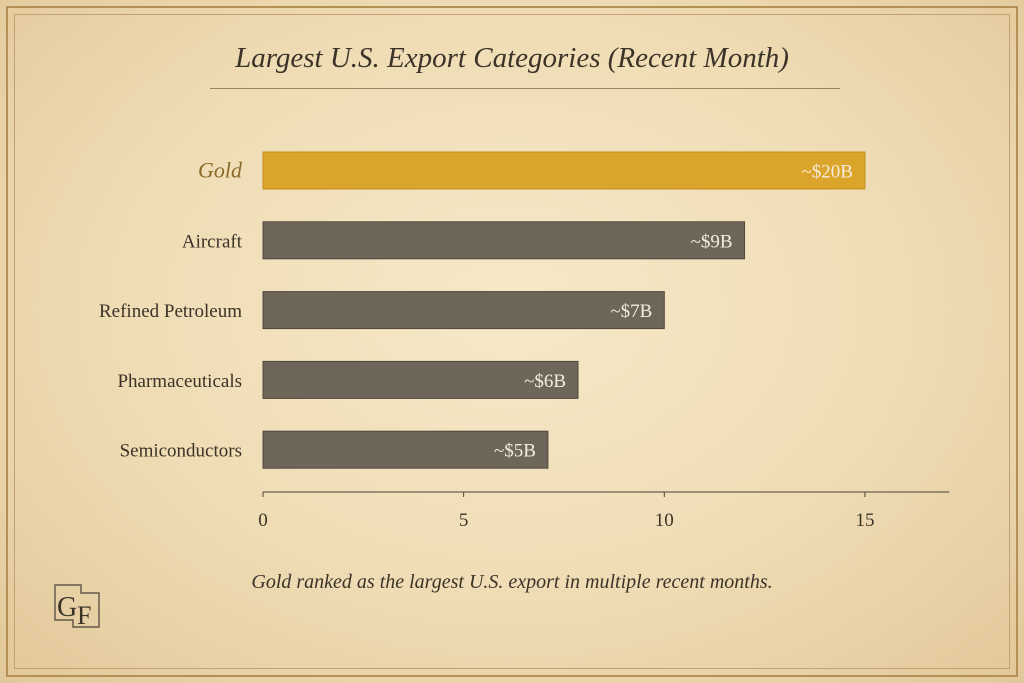  Describe the element at coordinates (263, 520) in the screenshot. I see `x-tick-label: 0` at that location.